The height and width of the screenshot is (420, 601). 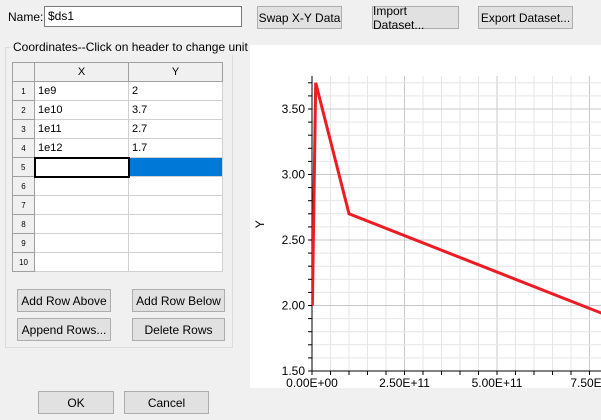 What do you see at coordinates (81, 110) in the screenshot?
I see `x-cell: 1e10` at bounding box center [81, 110].